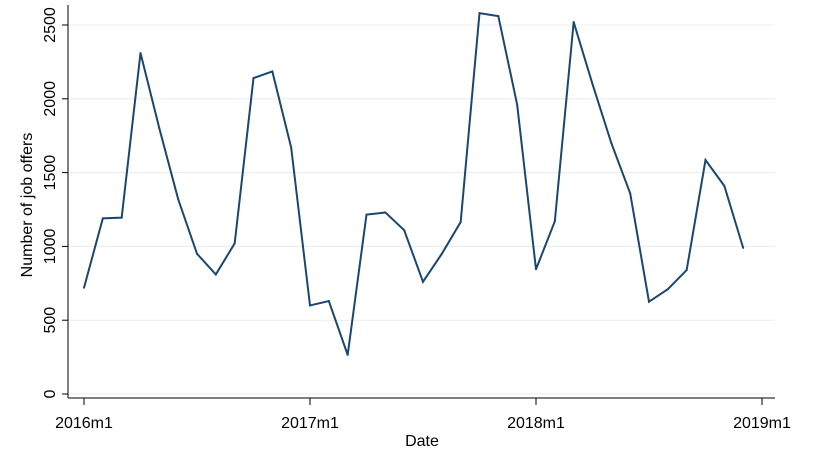 This screenshot has height=454, width=819. Describe the element at coordinates (27, 205) in the screenshot. I see `y-axis-title: Number of job offers` at that location.